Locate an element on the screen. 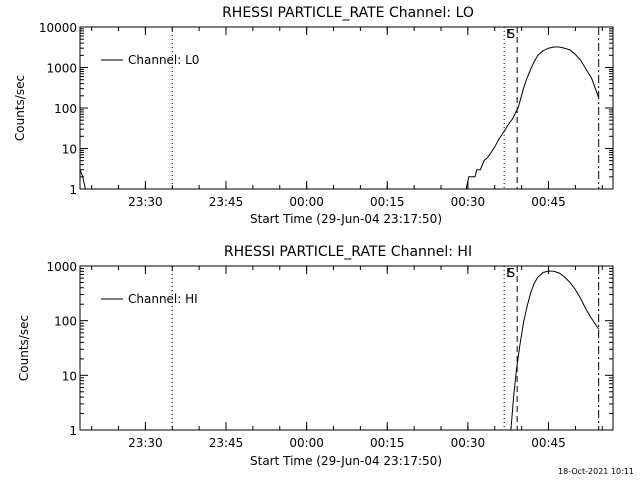 The height and width of the screenshot is (480, 640). panel-lo-xlabel: Start Time (29-Jun-04 23:17:50) is located at coordinates (346, 219).